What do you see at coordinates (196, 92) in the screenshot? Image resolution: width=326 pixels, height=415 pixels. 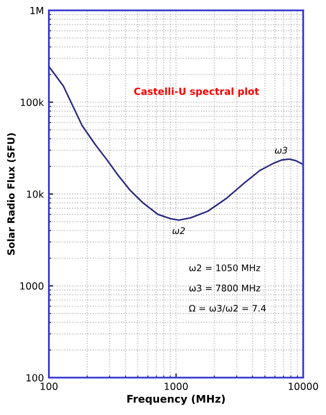 I see `text: Castelli-U spectral plot` at bounding box center [196, 92].